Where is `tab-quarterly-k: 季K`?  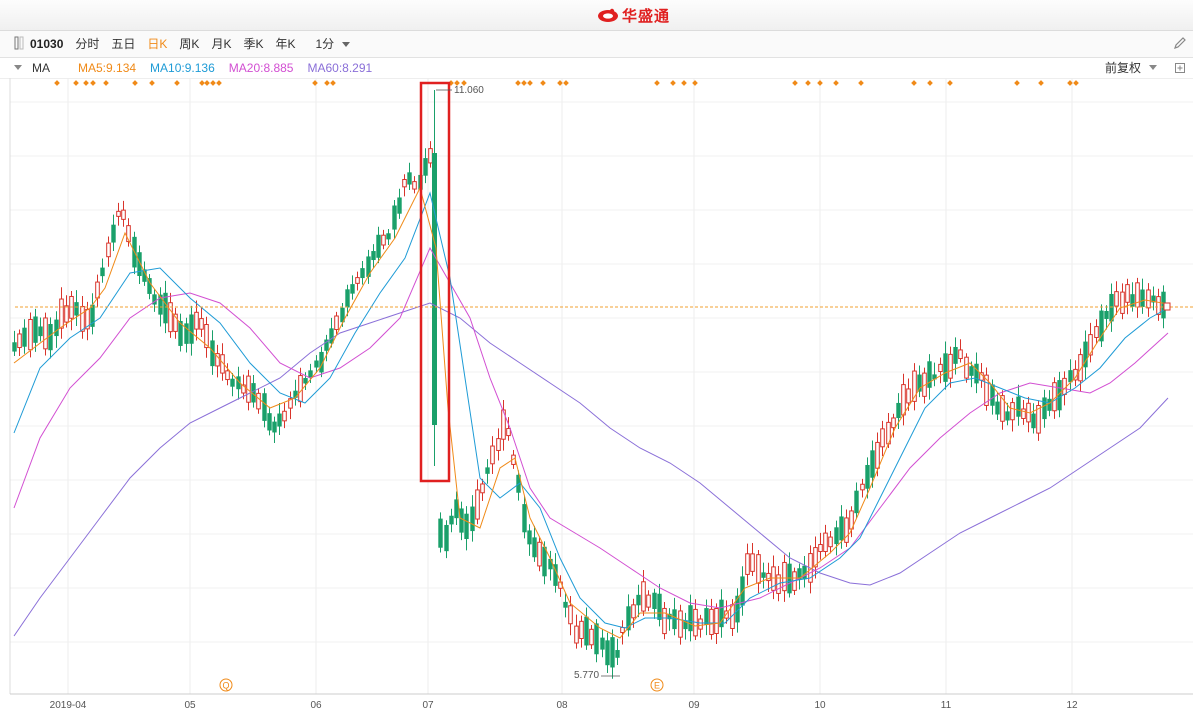
tab-quarterly-k: 季K is located at coordinates (253, 44).